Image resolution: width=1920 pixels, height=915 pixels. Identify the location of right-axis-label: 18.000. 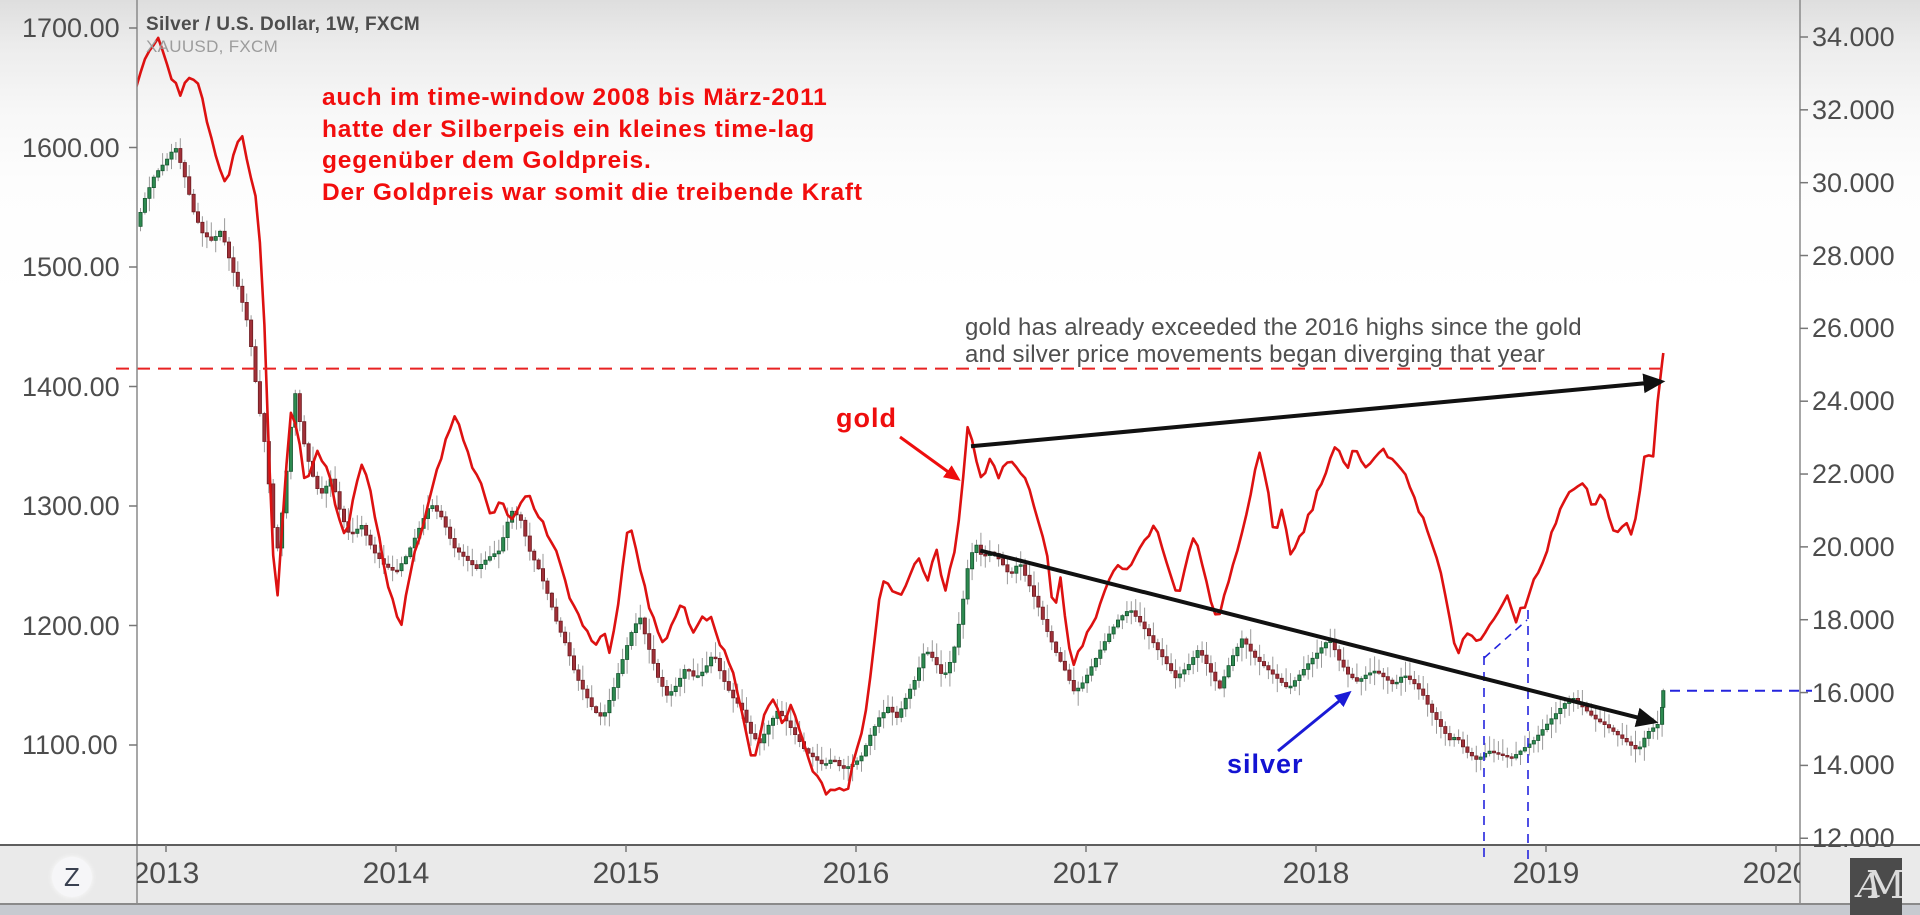
(1853, 619).